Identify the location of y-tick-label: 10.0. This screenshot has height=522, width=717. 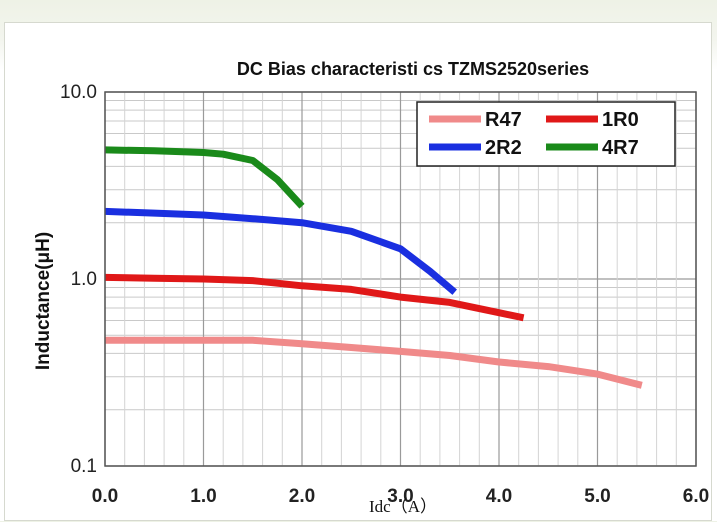
(78, 92).